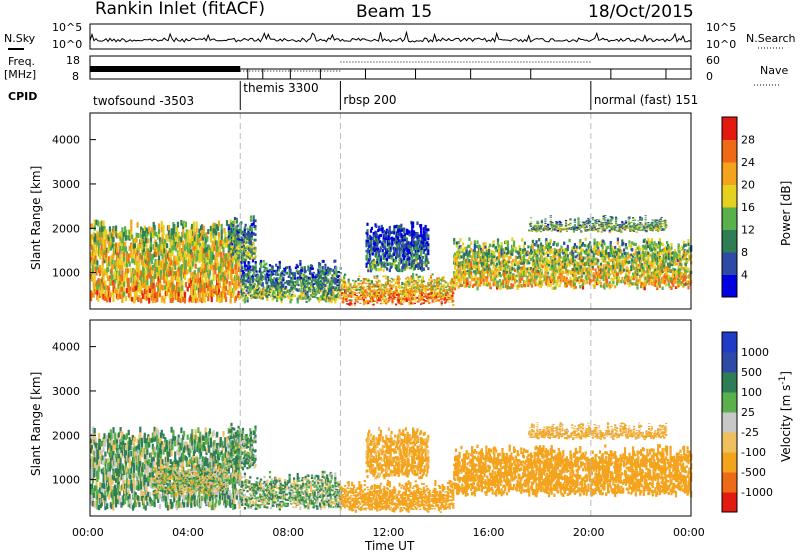 This screenshot has height=558, width=800. I want to click on beam-title: Beam 15, so click(394, 12).